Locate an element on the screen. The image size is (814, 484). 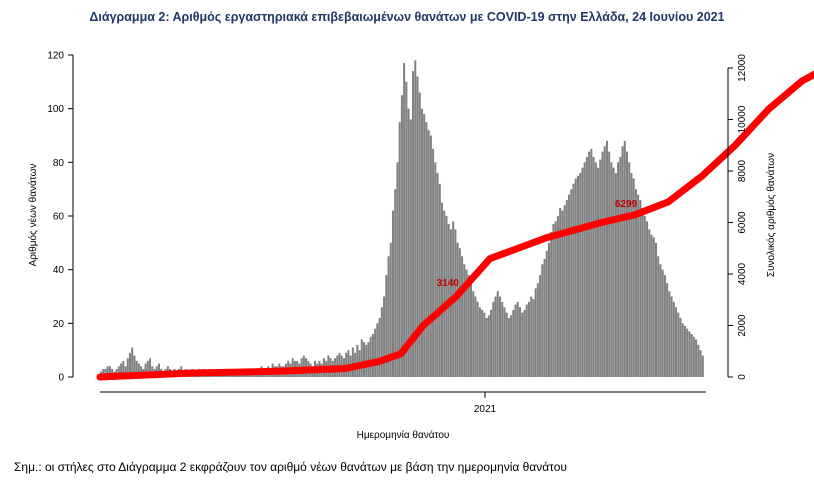
right-y-tick-label: 2000 is located at coordinates (742, 325).